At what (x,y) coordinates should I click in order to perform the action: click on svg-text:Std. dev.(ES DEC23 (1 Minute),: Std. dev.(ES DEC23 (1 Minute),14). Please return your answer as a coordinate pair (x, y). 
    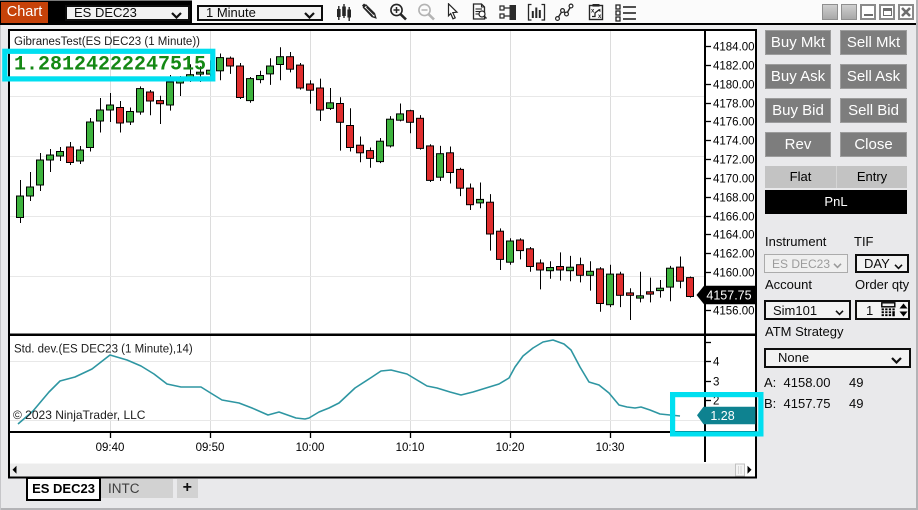
    Looking at the image, I should click on (103, 350).